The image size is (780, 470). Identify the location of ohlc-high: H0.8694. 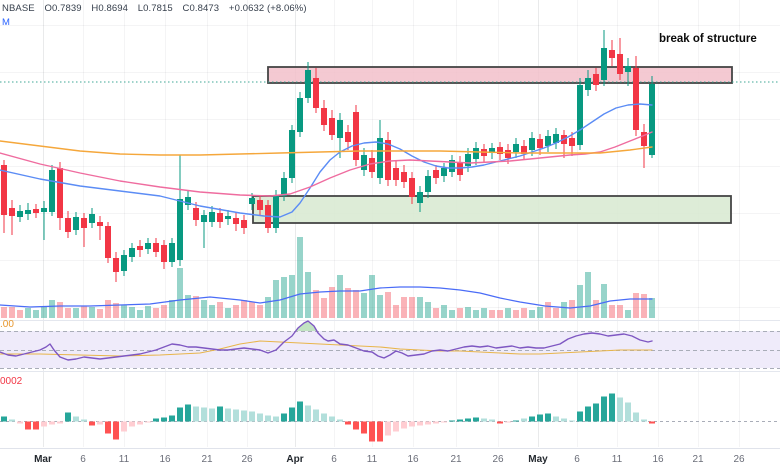
(109, 8).